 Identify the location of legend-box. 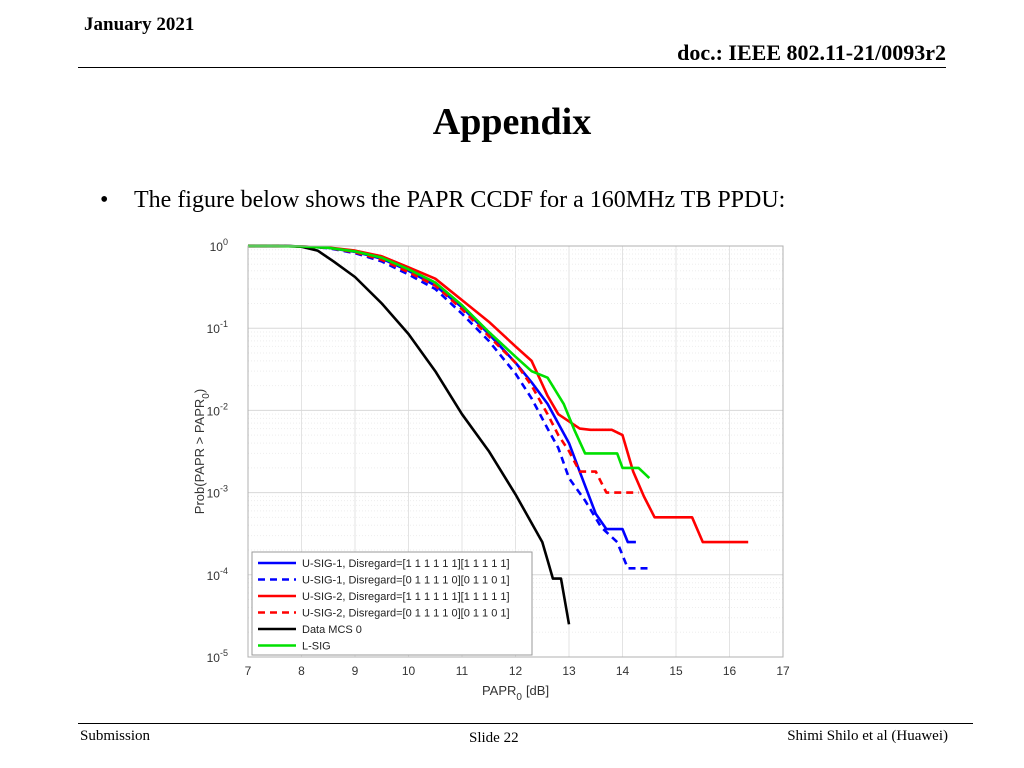
(392, 603).